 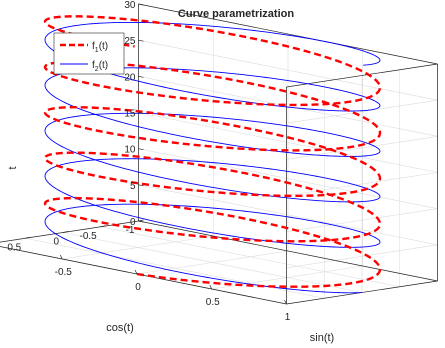 I want to click on z-tick-label: 15, so click(x=130, y=114).